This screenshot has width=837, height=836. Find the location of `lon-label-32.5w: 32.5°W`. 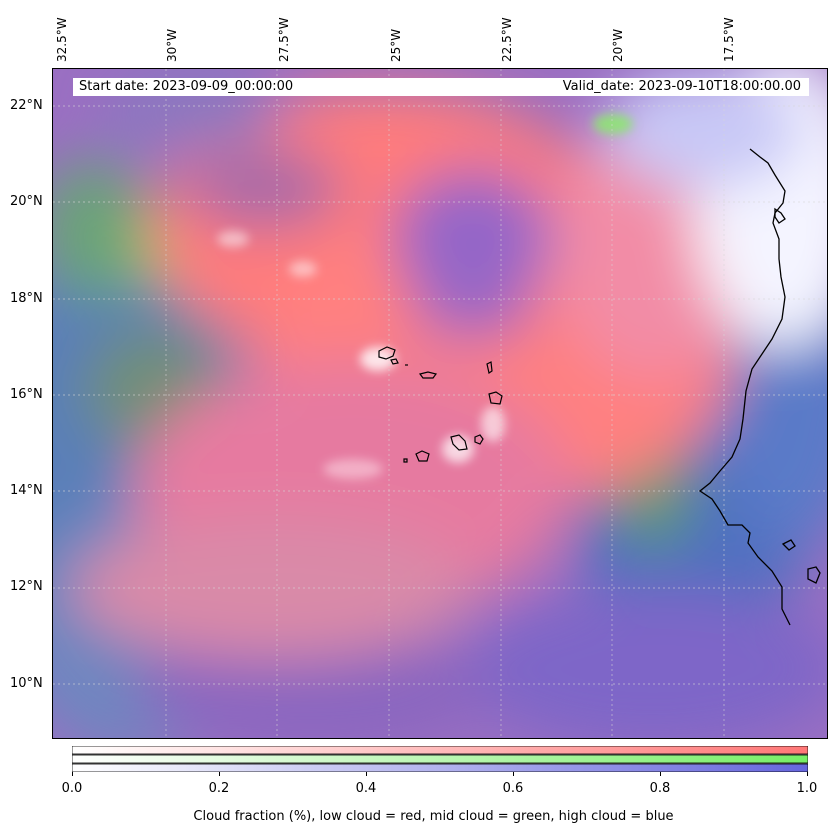

lon-label-32.5w: 32.5°W is located at coordinates (62, 39).